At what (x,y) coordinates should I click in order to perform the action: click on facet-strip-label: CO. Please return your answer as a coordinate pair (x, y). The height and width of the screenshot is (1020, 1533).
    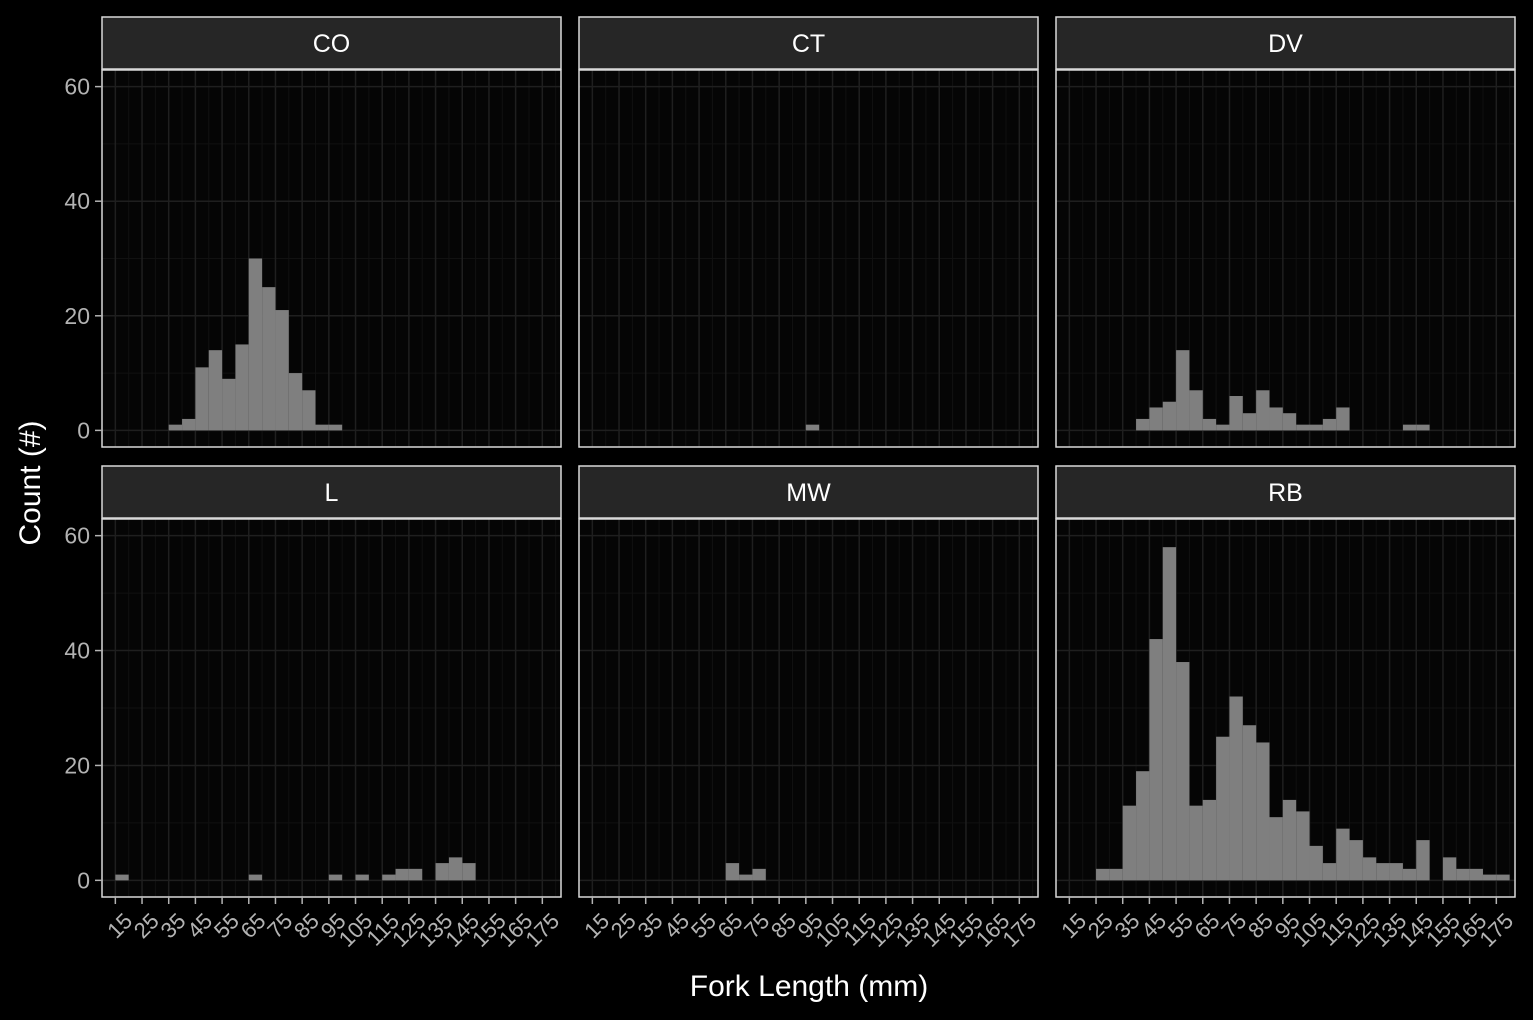
    Looking at the image, I should click on (332, 44).